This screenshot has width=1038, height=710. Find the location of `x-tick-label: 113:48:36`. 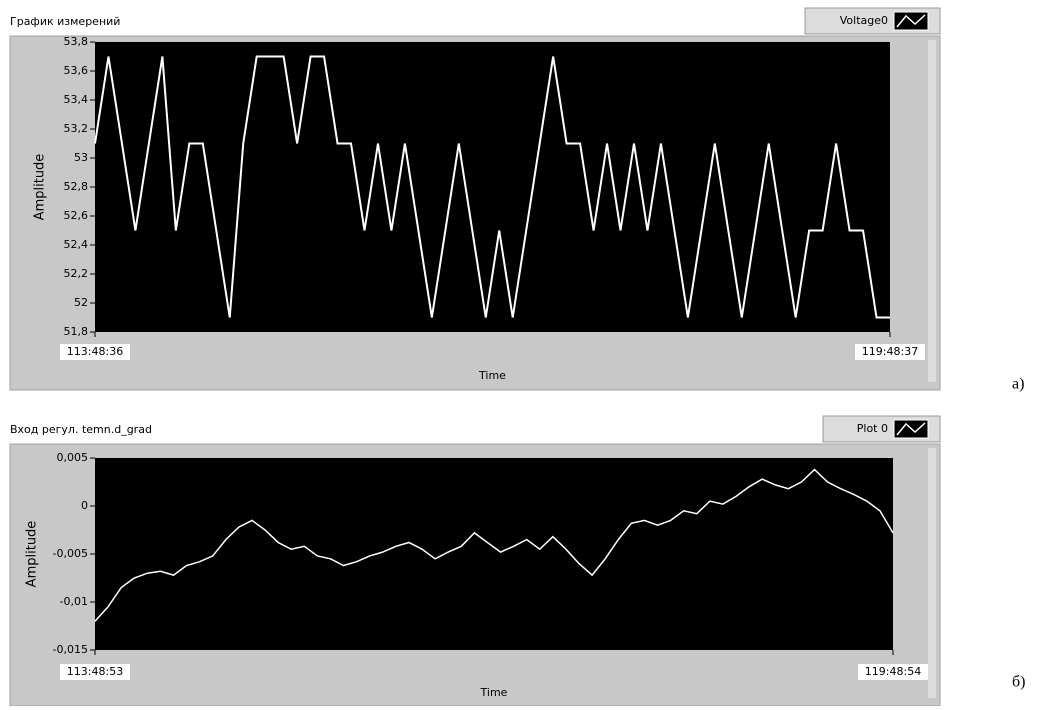

x-tick-label: 113:48:36 is located at coordinates (95, 351).